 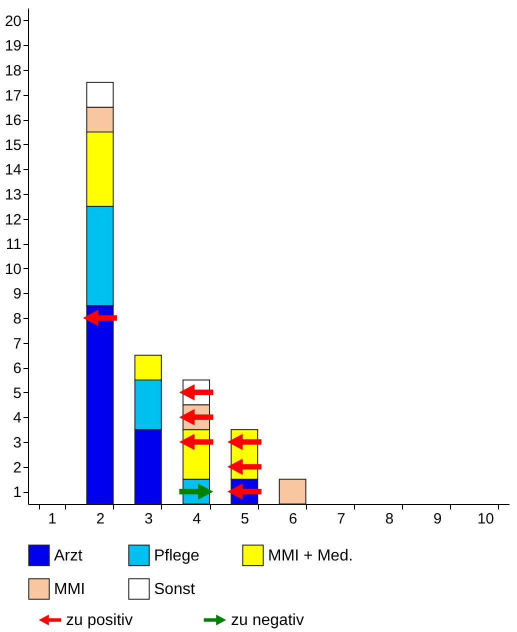 What do you see at coordinates (17, 467) in the screenshot?
I see `y-tick-label: 2` at bounding box center [17, 467].